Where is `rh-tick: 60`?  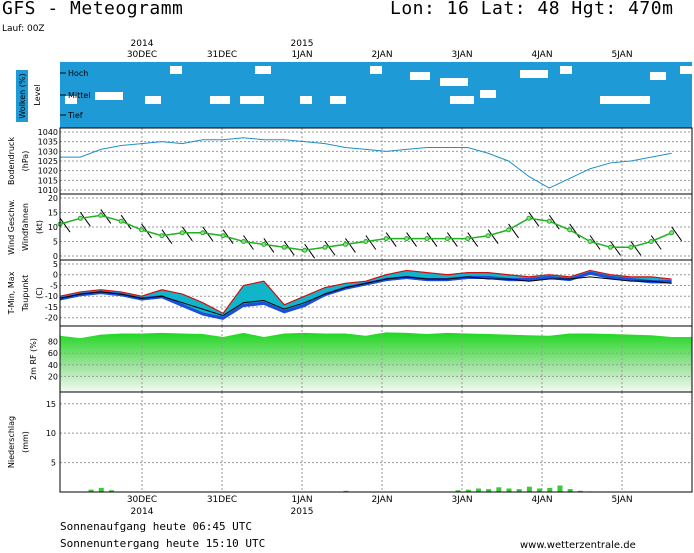 rh-tick: 60 is located at coordinates (53, 353).